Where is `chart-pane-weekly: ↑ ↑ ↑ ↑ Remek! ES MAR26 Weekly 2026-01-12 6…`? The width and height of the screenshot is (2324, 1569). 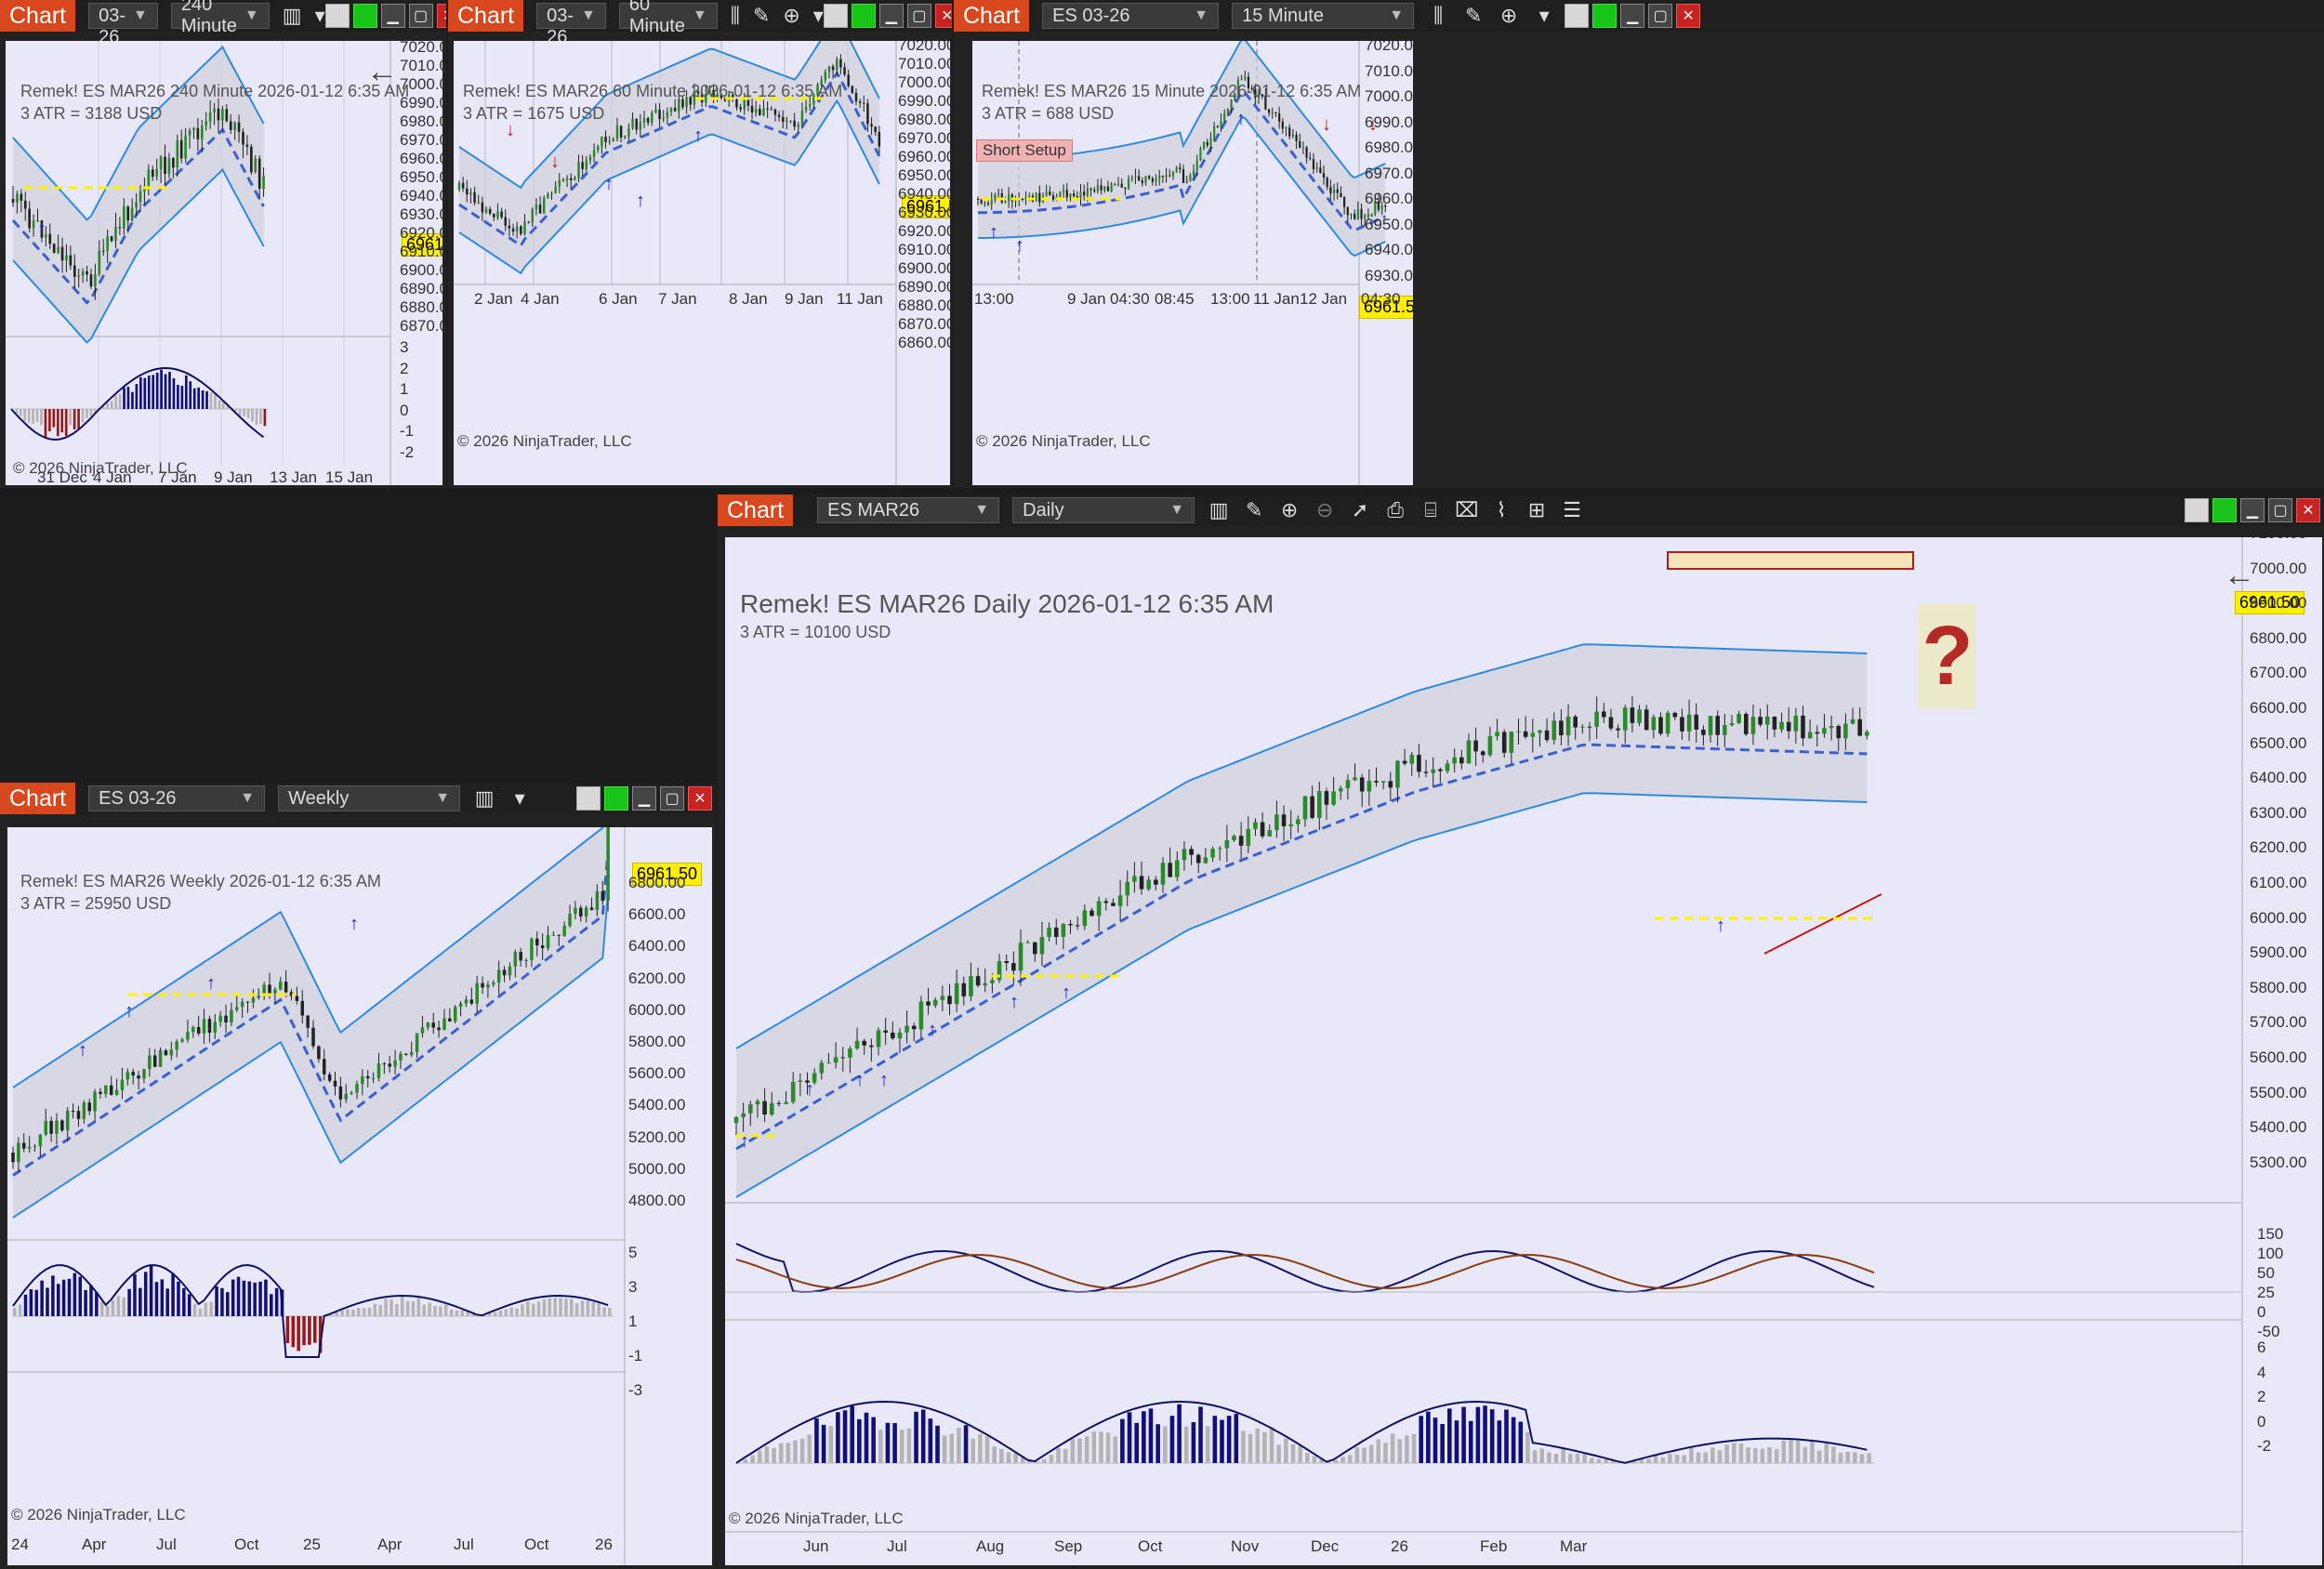 chart-pane-weekly: ↑ ↑ ↑ ↑ Remek! ES MAR26 Weekly 2026-01-12 6… is located at coordinates (359, 1196).